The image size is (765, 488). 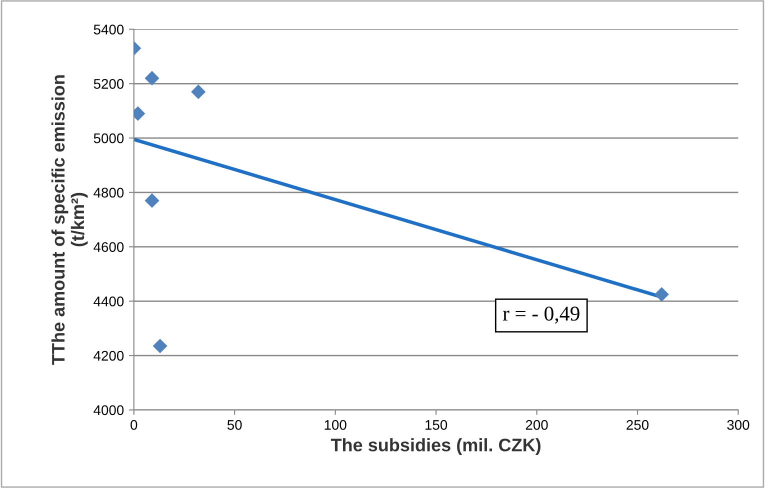 What do you see at coordinates (109, 410) in the screenshot?
I see `y-tick-label: 4000` at bounding box center [109, 410].